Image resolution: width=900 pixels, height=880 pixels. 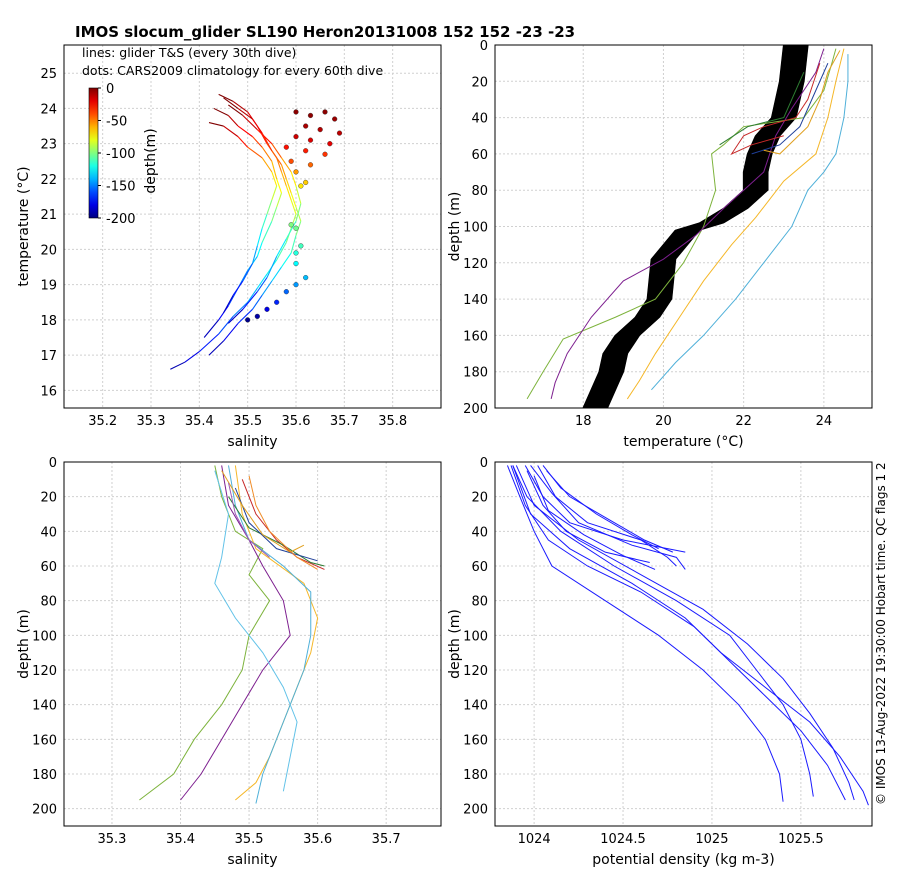 I want to click on colorbar-tick-label: -200, so click(x=121, y=219).